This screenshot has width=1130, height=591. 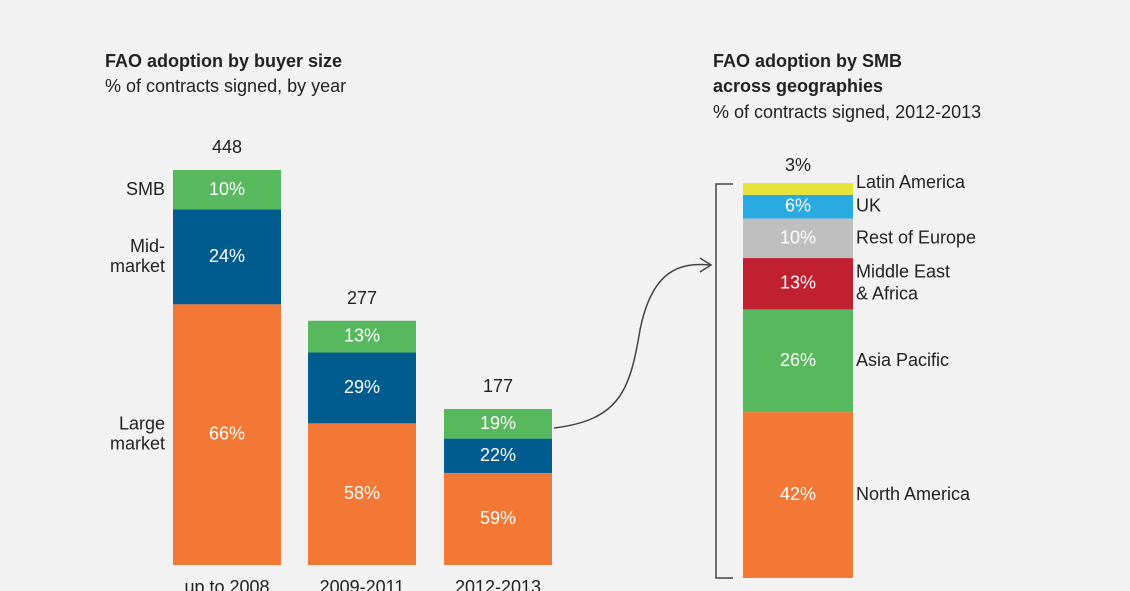 I want to click on arrow-head, so click(x=706, y=265).